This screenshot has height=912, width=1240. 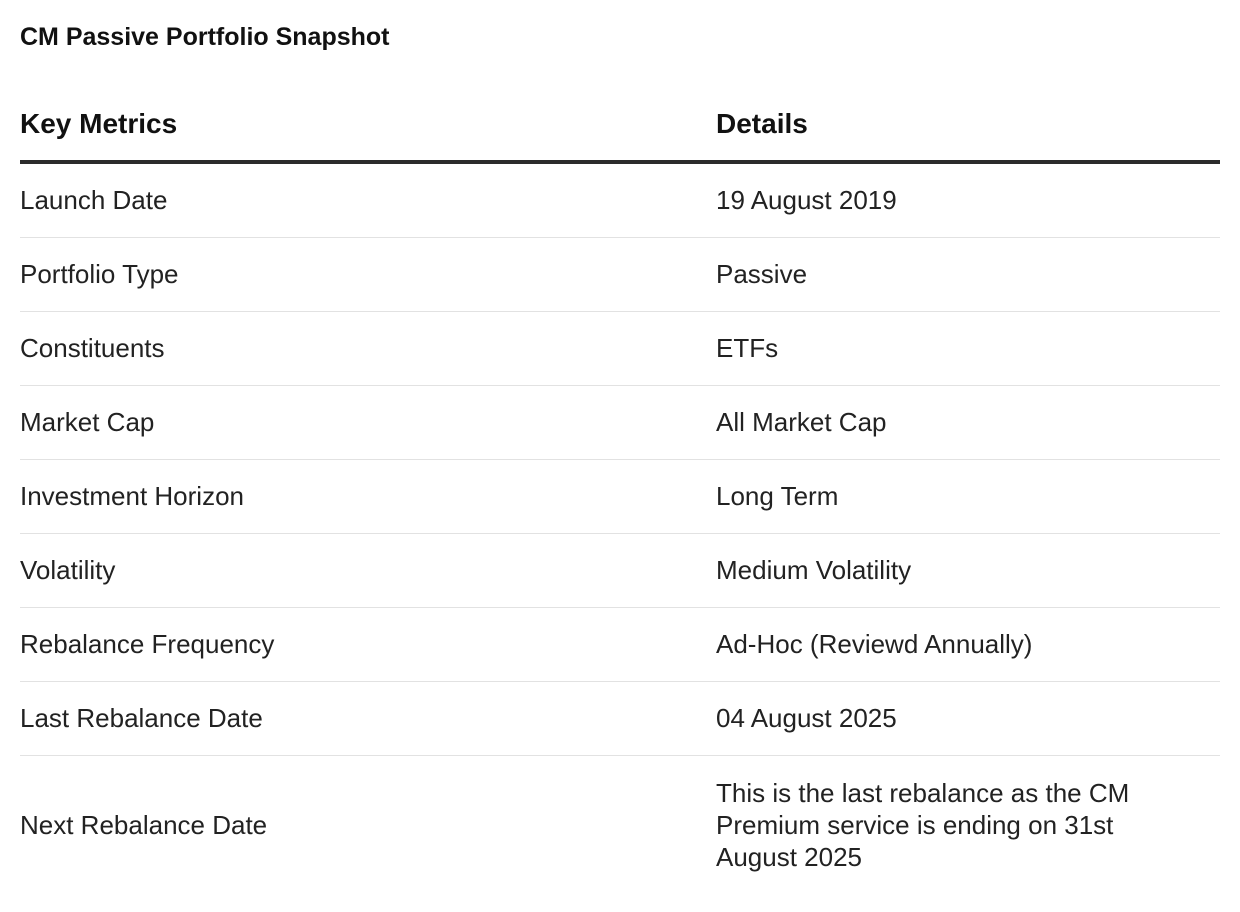 I want to click on metric-label: Constituents, so click(x=368, y=348).